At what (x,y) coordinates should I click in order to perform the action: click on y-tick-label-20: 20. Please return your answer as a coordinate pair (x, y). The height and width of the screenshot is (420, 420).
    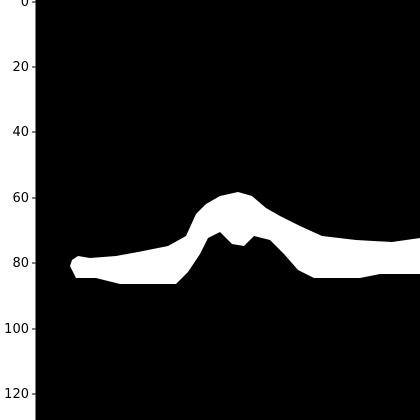
    Looking at the image, I should click on (20, 67).